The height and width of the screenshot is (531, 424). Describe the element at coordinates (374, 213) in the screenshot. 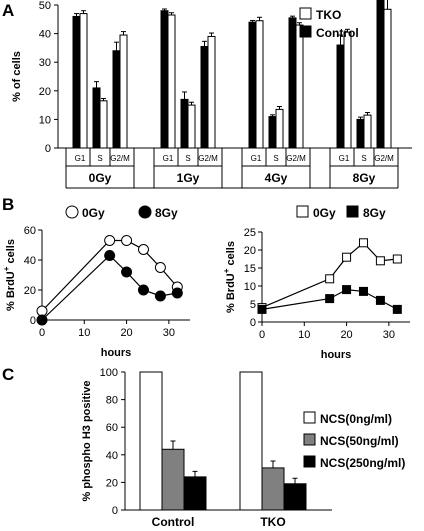

I see `br-legend-label-8gy: 8Gy` at that location.